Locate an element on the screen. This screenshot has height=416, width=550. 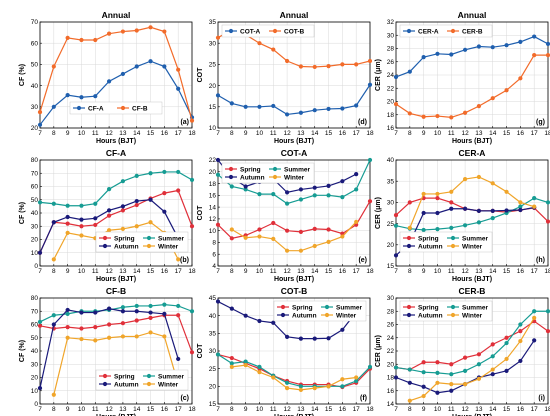
series-spring is located at coordinates (471, 345).